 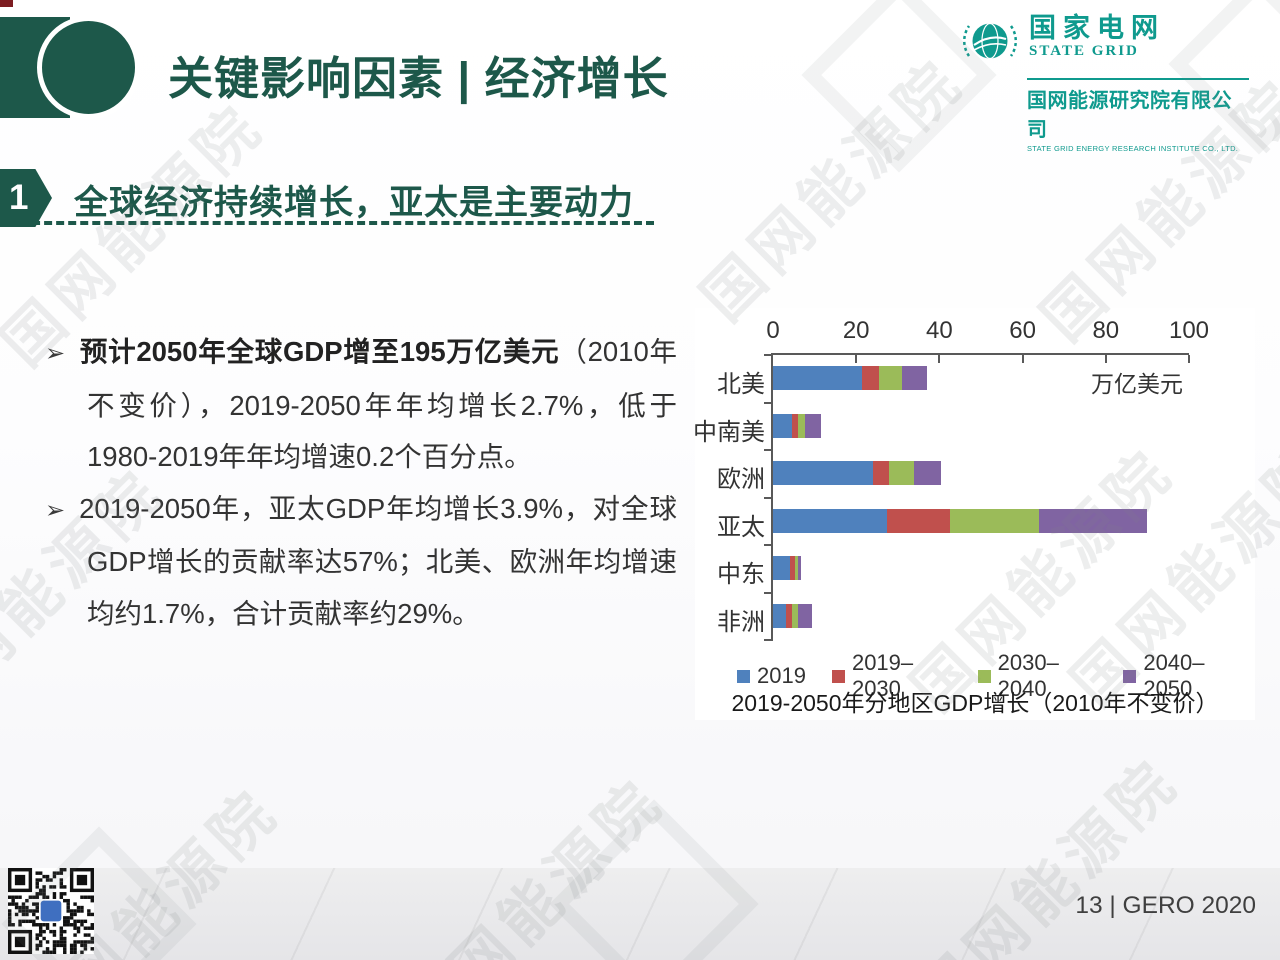 I want to click on category-label: 欧洲, so click(x=741, y=479).